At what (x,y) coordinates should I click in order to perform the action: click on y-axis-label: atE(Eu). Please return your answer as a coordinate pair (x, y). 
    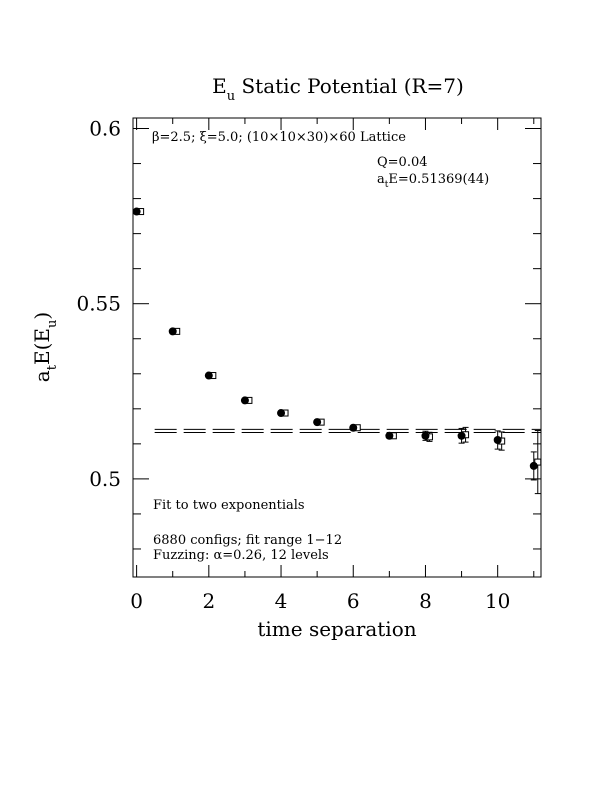
    Looking at the image, I should click on (45, 347).